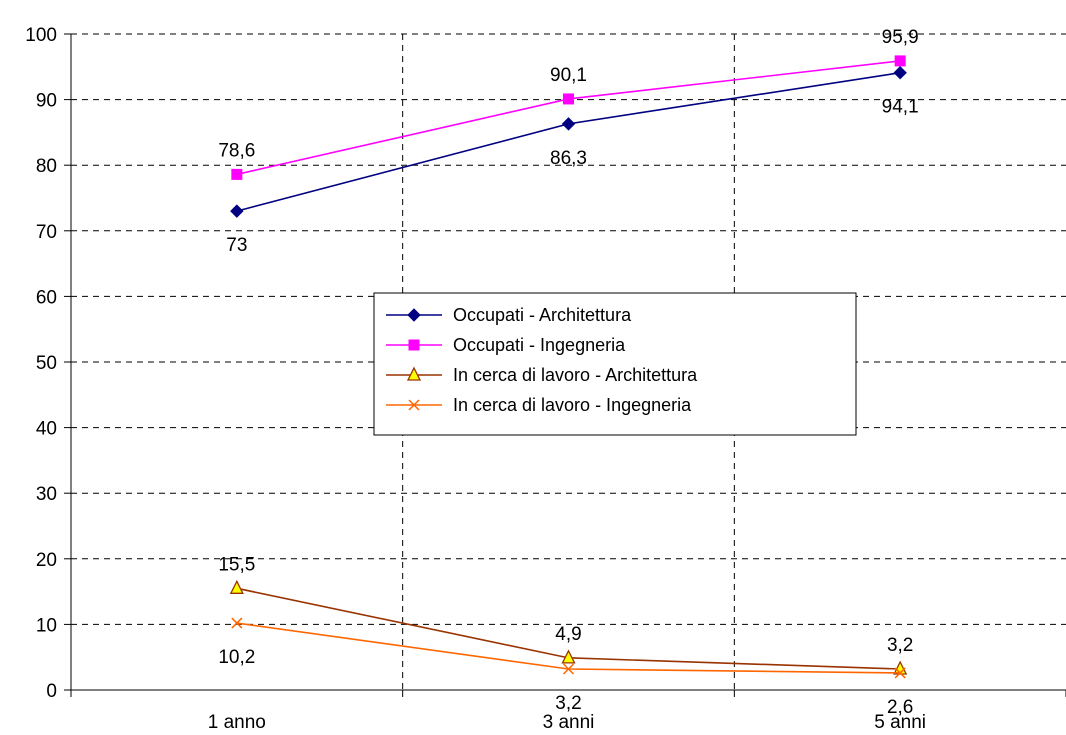 The width and height of the screenshot is (1066, 735). What do you see at coordinates (568, 703) in the screenshot?
I see `data-label-4: 3,2` at bounding box center [568, 703].